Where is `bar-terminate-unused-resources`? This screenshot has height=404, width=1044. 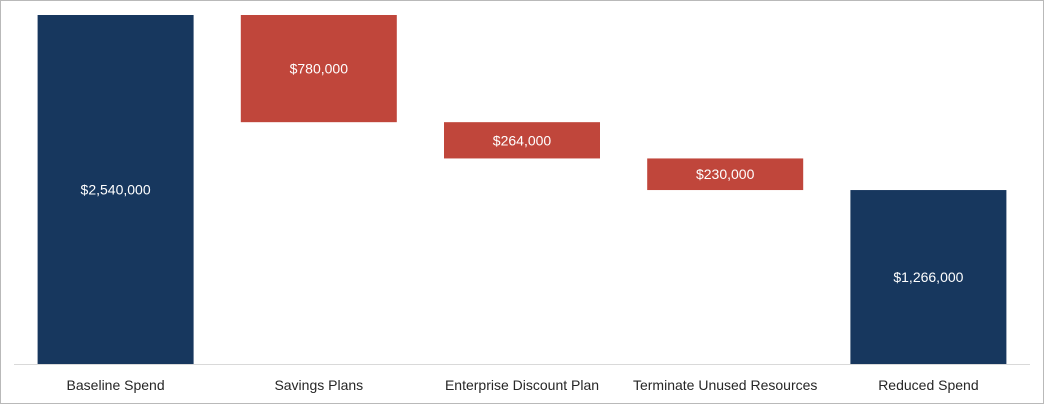
bar-terminate-unused-resources is located at coordinates (725, 174).